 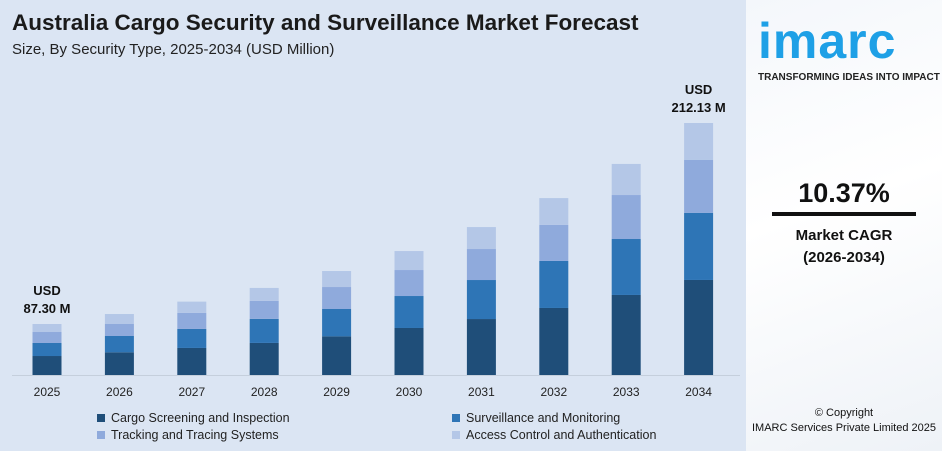 What do you see at coordinates (843, 428) in the screenshot?
I see `copyright-company: IMARC Services Private Limited 2025` at bounding box center [843, 428].